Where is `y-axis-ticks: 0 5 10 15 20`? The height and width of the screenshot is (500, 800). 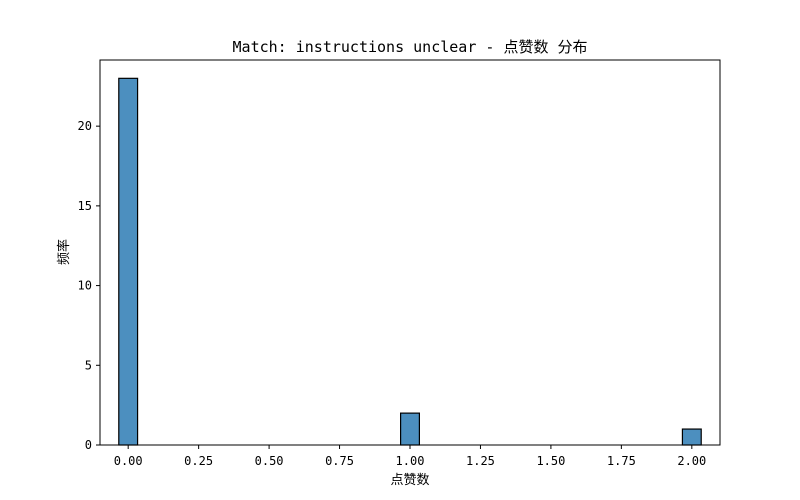
y-axis-ticks: 0 5 10 15 20 is located at coordinates (89, 285).